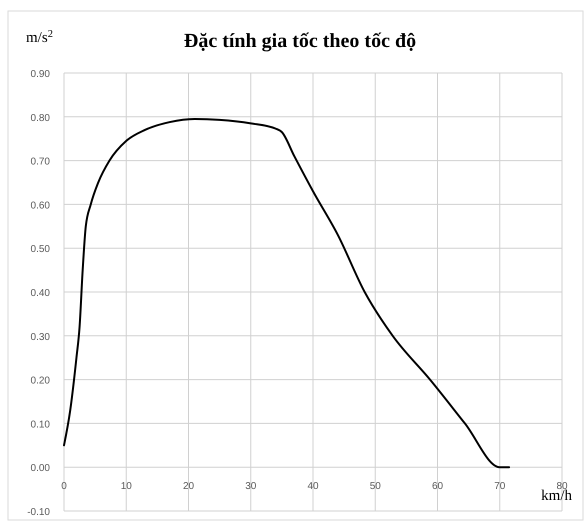 This screenshot has width=584, height=521. Describe the element at coordinates (38, 512) in the screenshot. I see `y-tick-label: -0.10` at that location.